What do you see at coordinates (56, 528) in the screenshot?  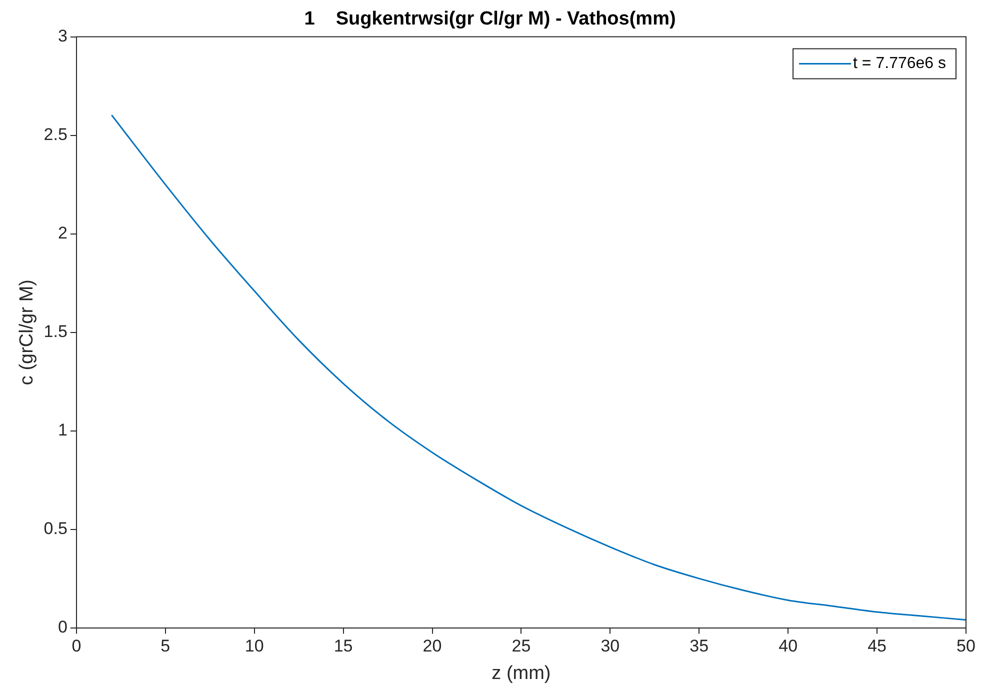 I see `y-tick-label: 0.5` at bounding box center [56, 528].